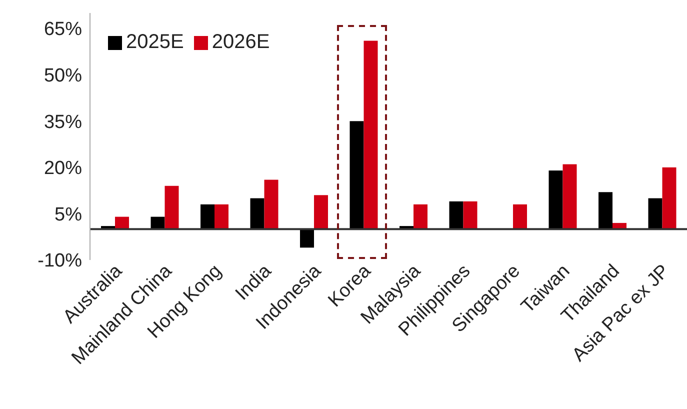  I want to click on y-tick-label: -10%, so click(60, 261).